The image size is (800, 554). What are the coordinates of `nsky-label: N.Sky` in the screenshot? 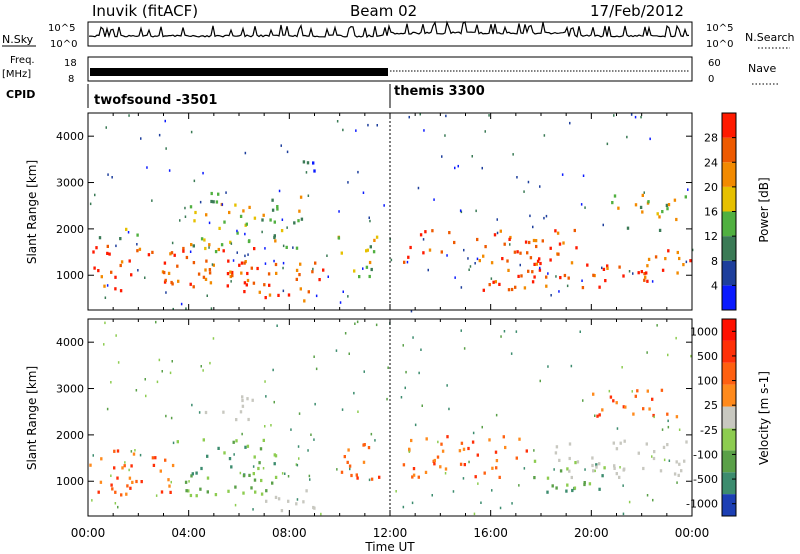 It's located at (18, 39).